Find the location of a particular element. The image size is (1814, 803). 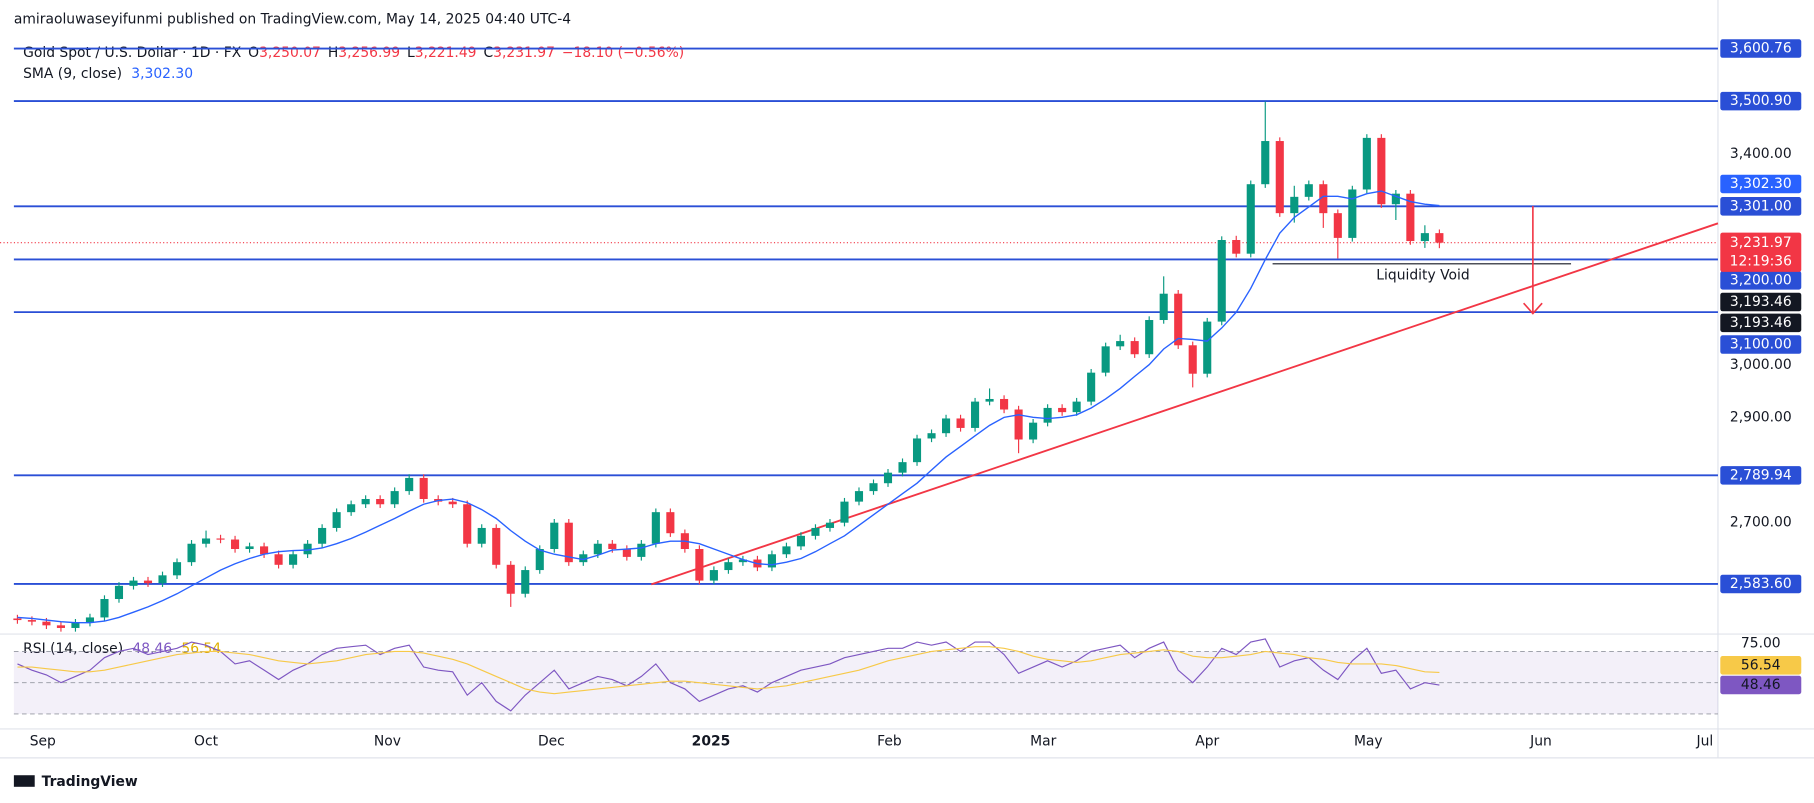

sma-price-label-box is located at coordinates (1761, 184).